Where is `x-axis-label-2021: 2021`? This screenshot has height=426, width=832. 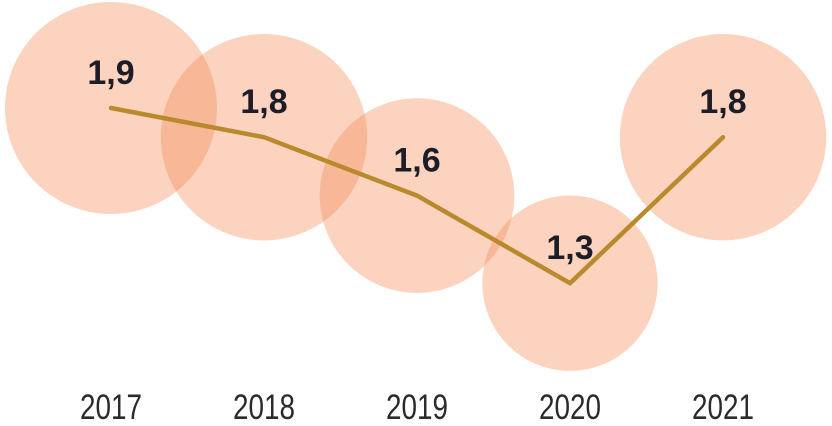
x-axis-label-2021: 2021 is located at coordinates (723, 407).